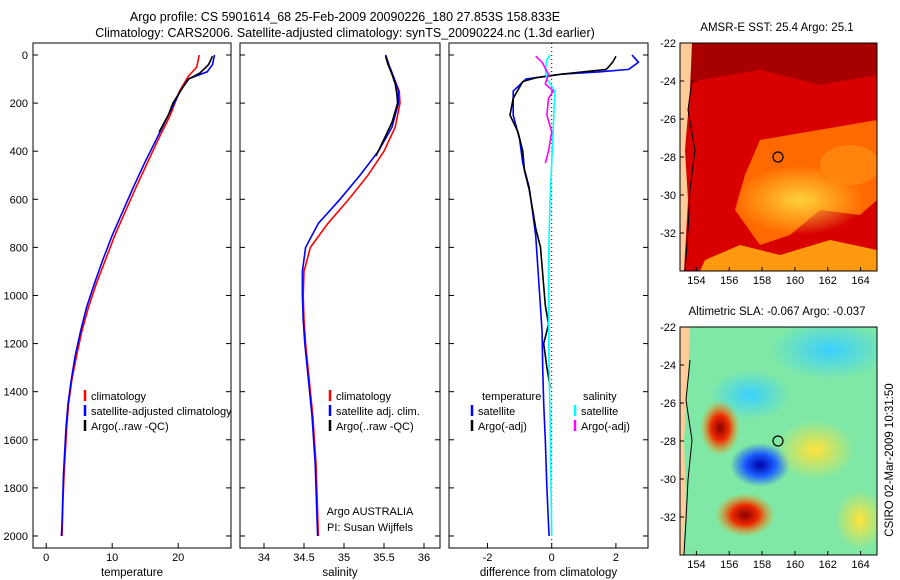 This screenshot has width=900, height=580. I want to click on difference-xlabel: difference from climatology, so click(548, 573).